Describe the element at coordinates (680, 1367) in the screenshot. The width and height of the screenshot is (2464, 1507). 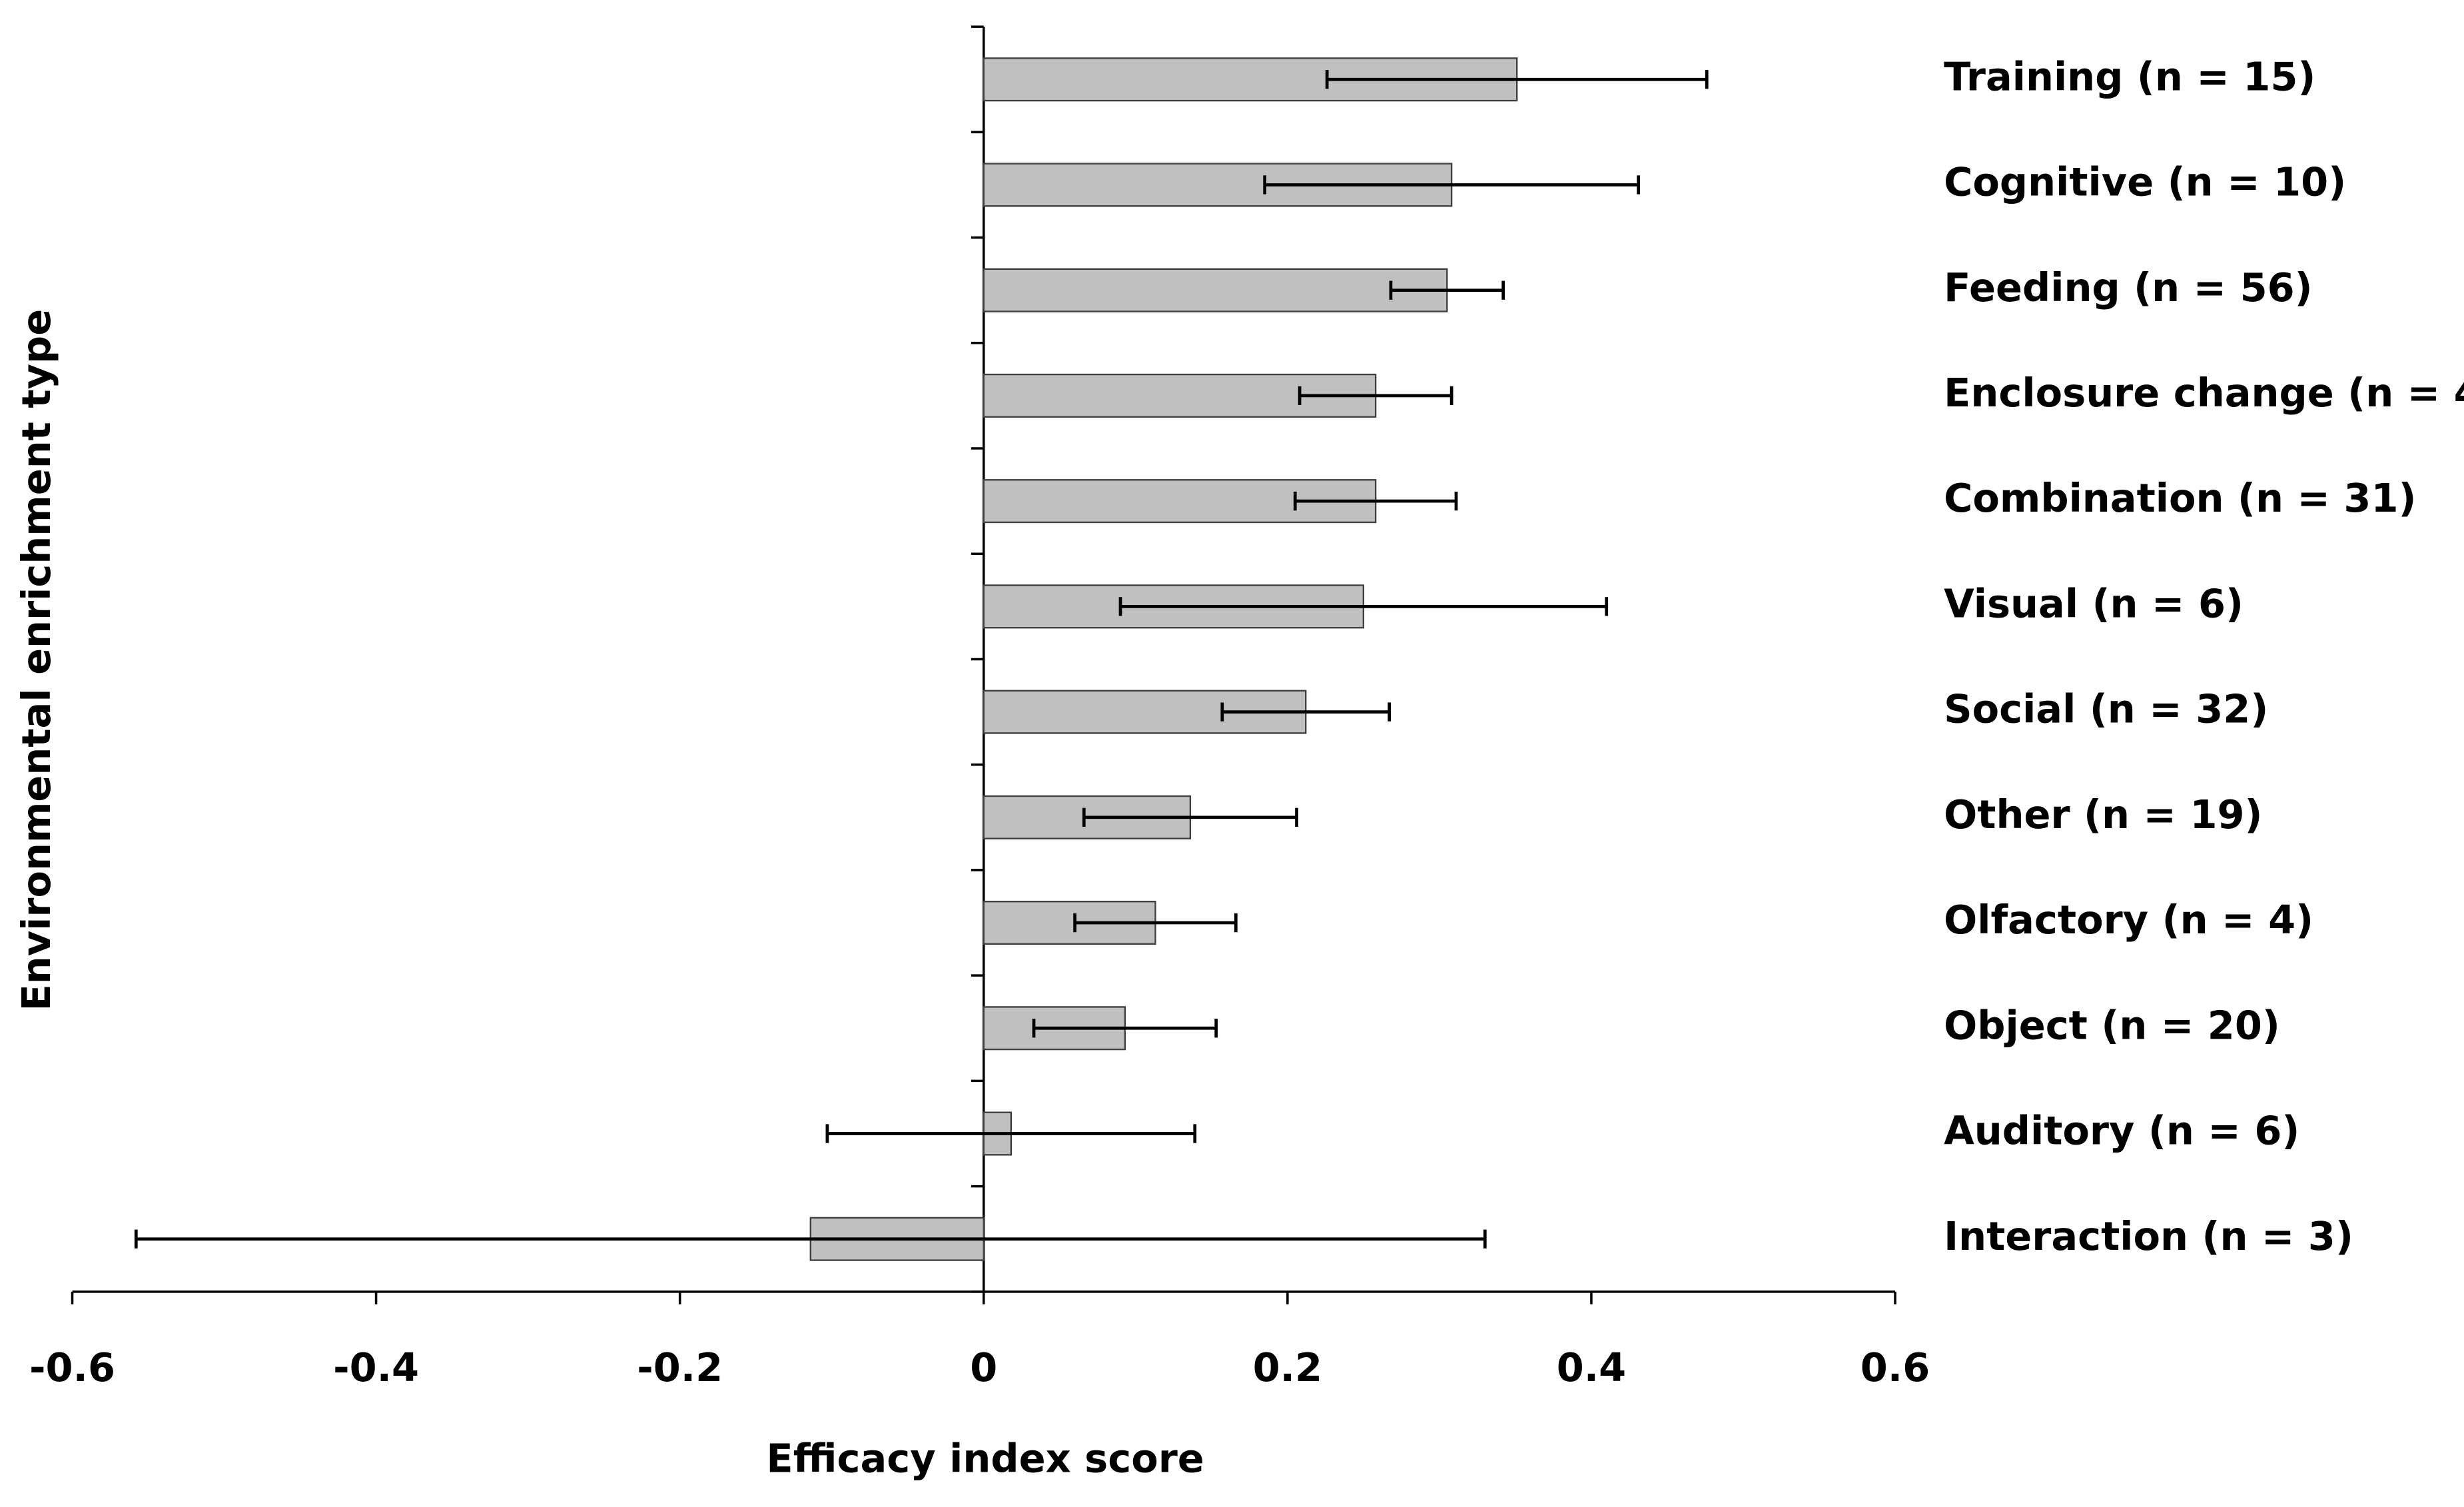
I see `x-tick-label: -0.2` at that location.